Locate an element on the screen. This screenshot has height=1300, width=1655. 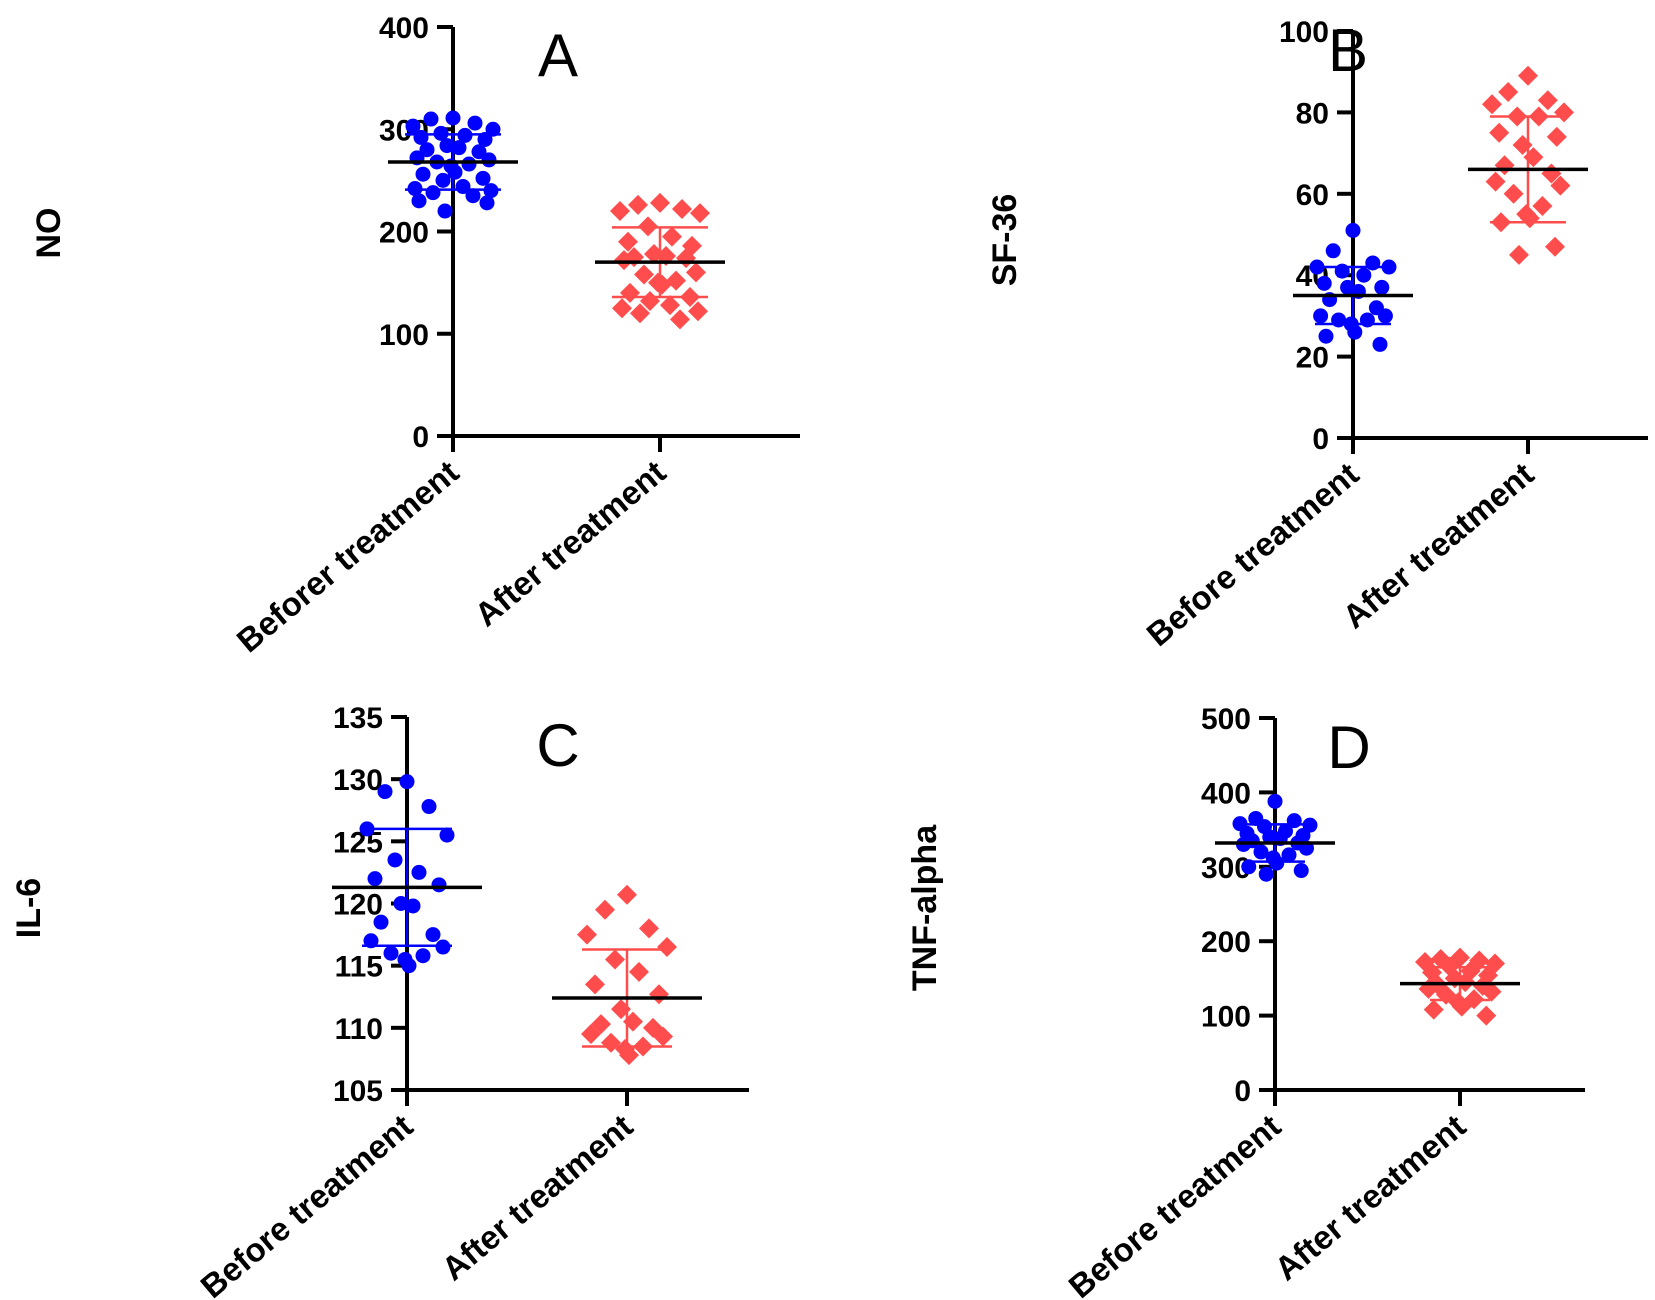
y-tick-label: 500 is located at coordinates (1226, 719).